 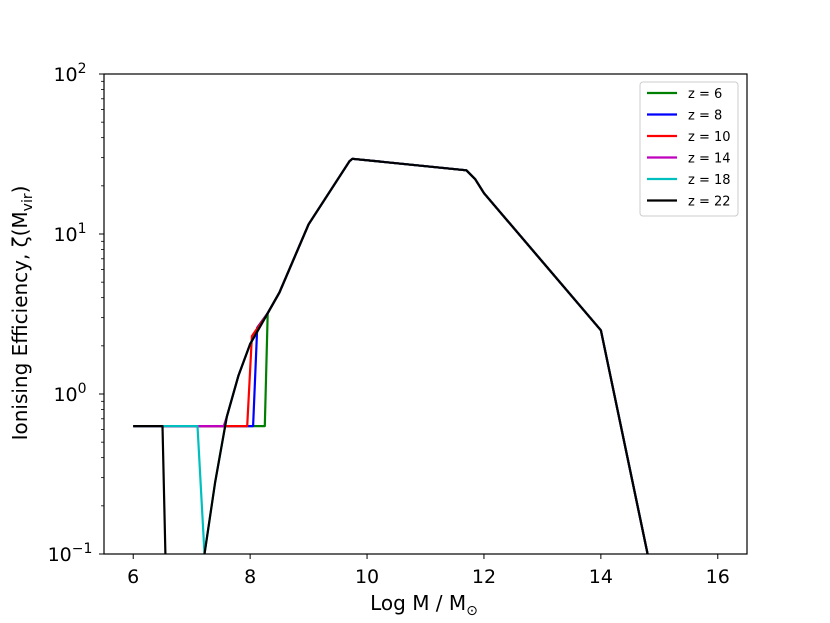 What do you see at coordinates (76, 313) in the screenshot?
I see `y-ticks: 10⁻¹ 10⁰ 10¹ 10²` at bounding box center [76, 313].